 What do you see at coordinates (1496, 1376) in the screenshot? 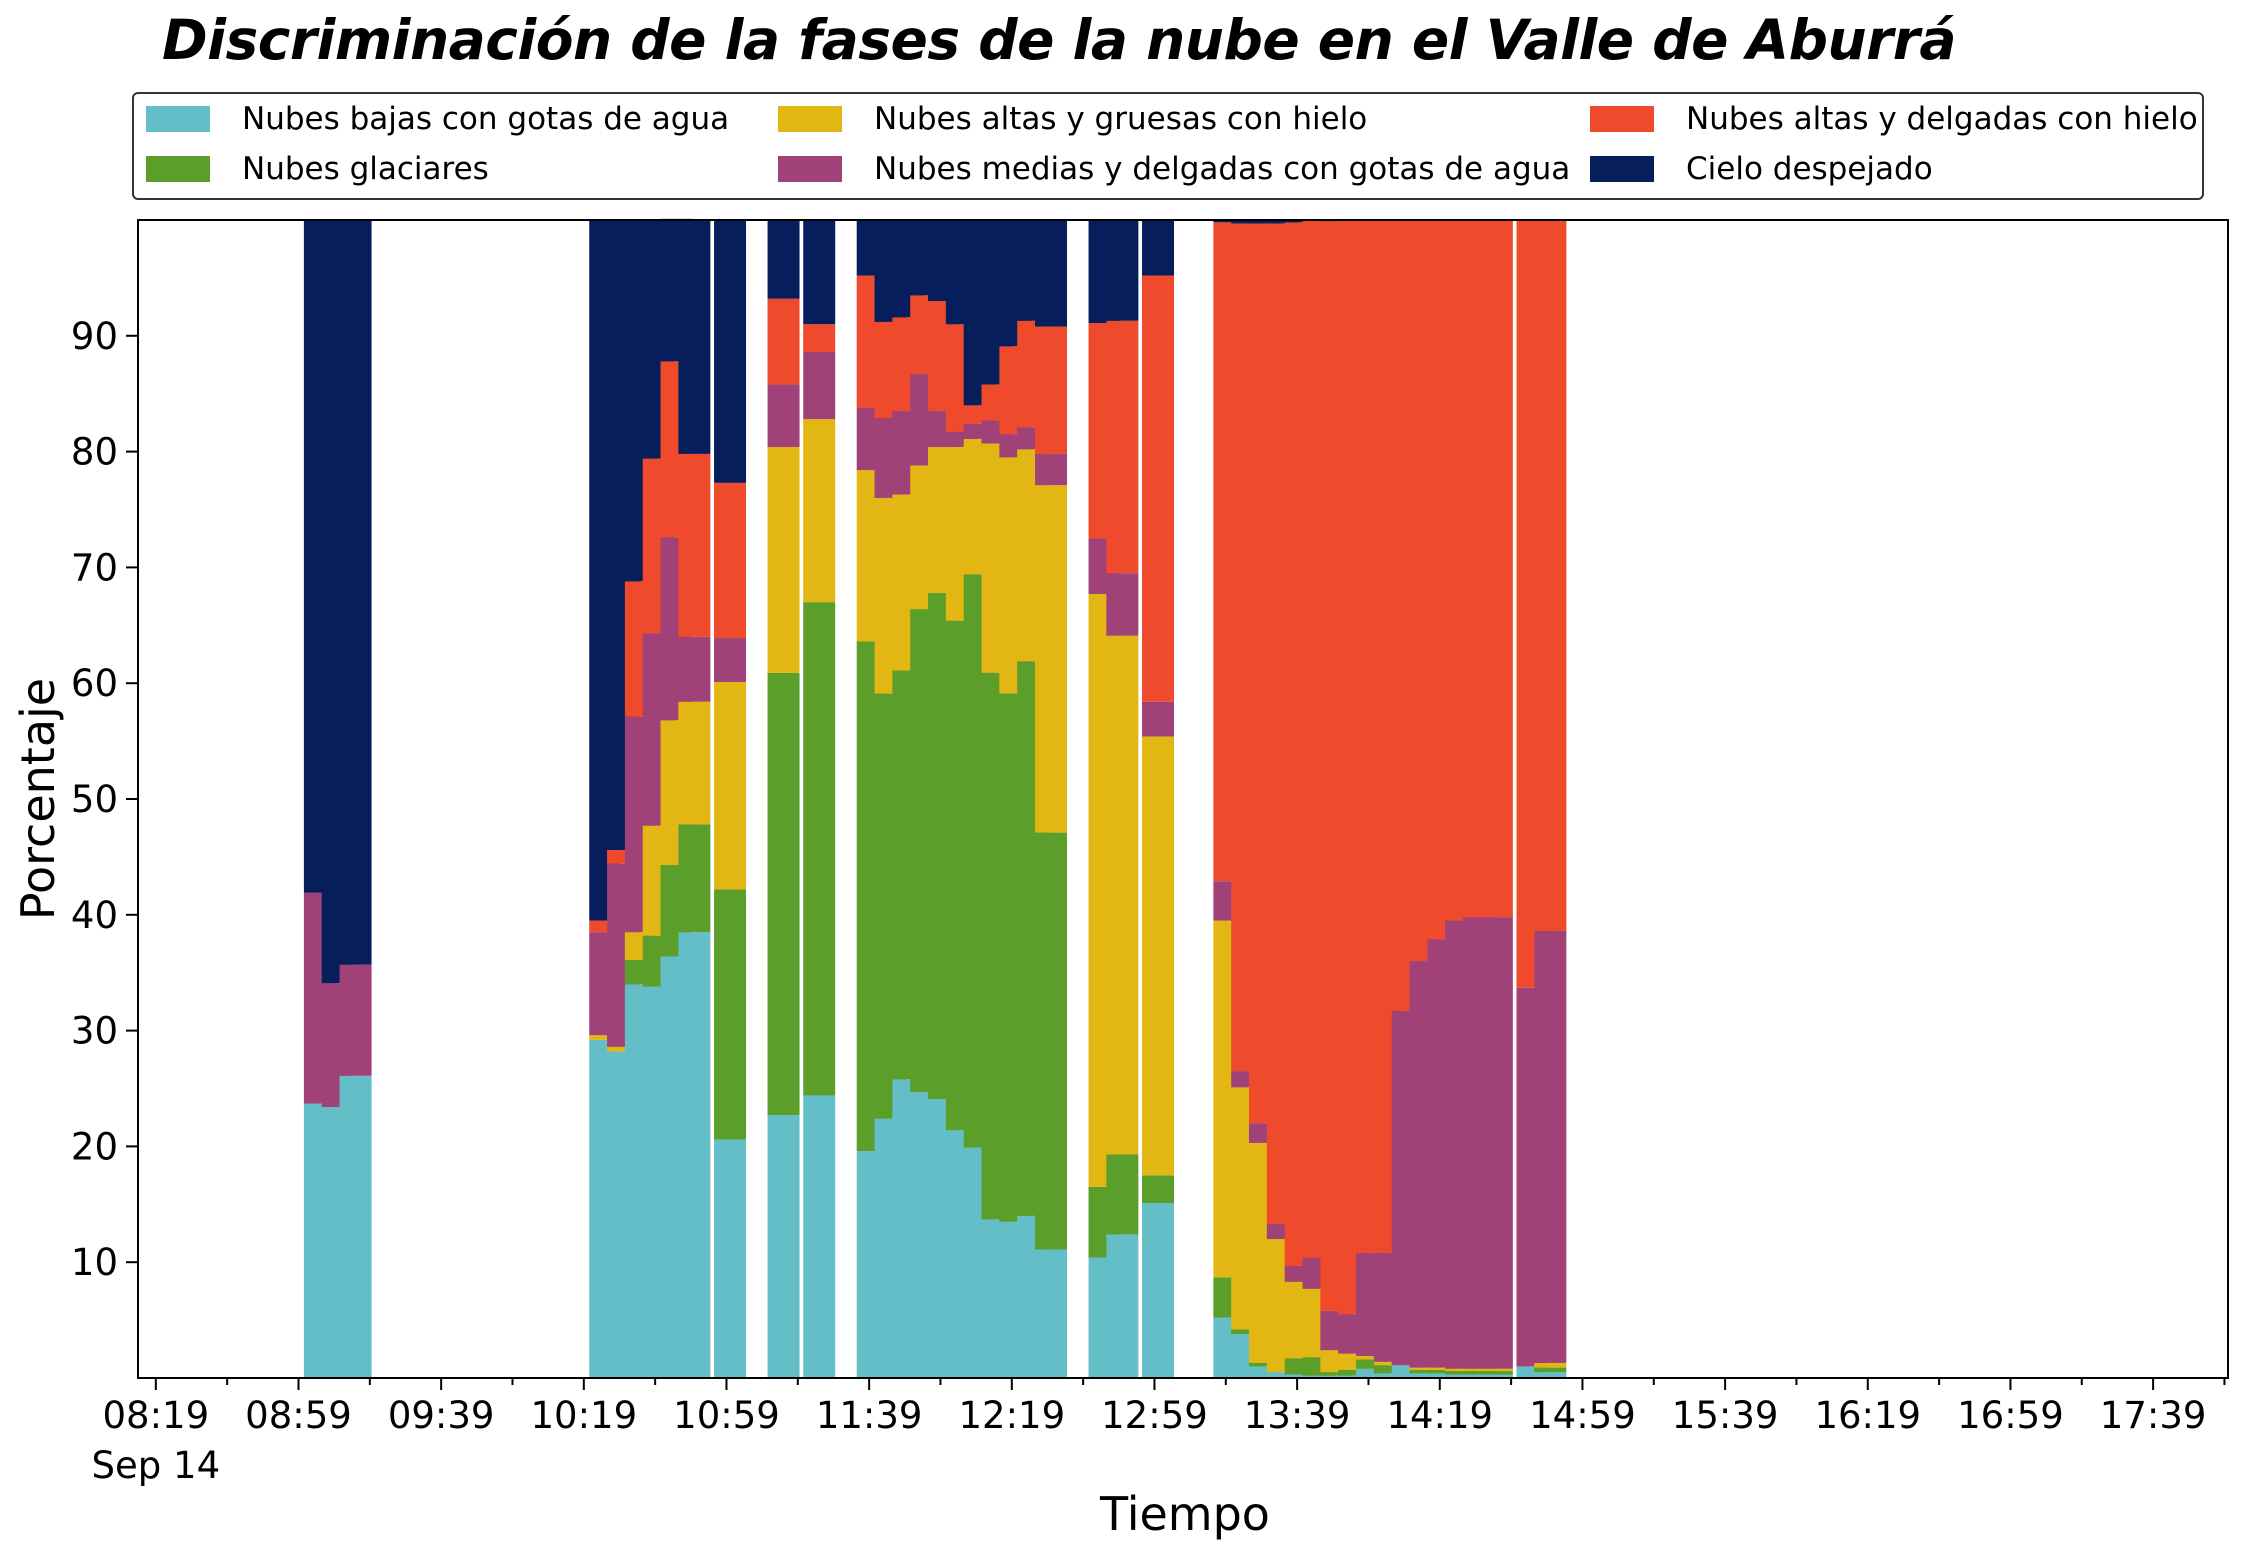
I see `bar-segment: Nubes bajas con gotas de agua 14:35: 0.3` at bounding box center [1496, 1376].